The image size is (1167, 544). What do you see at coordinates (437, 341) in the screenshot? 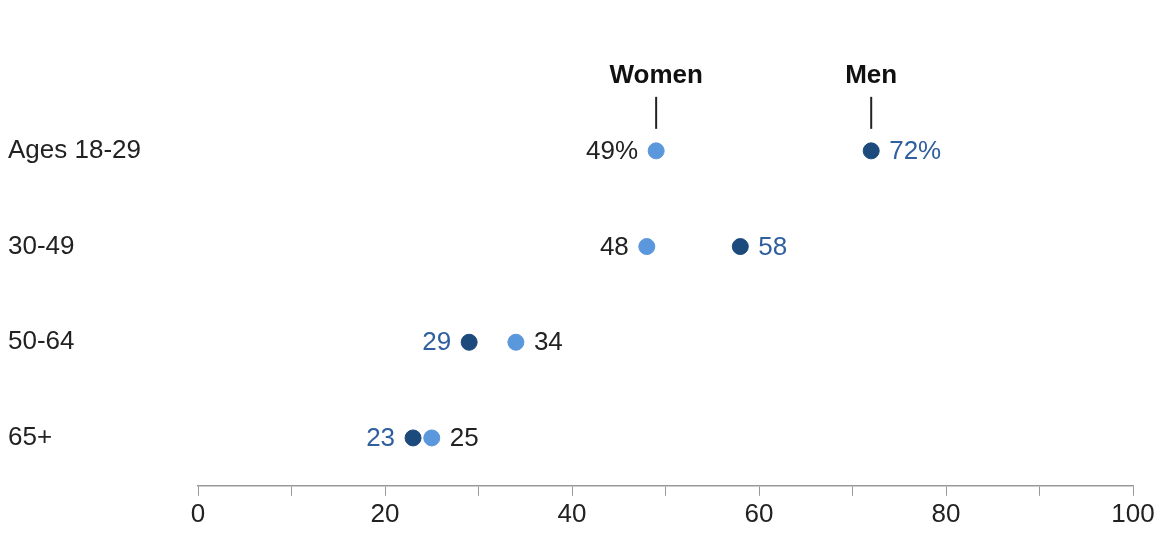
I see `data-label: 29` at bounding box center [437, 341].